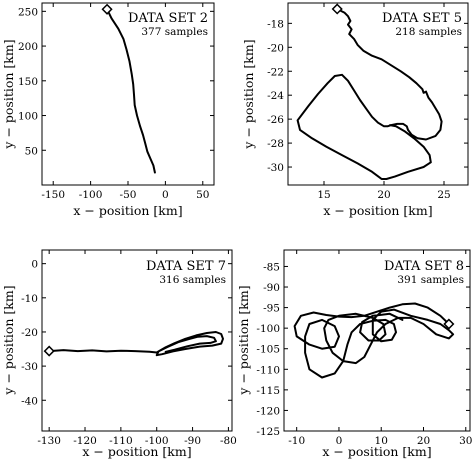 Image resolution: width=474 pixels, height=459 pixels. Describe the element at coordinates (186, 266) in the screenshot. I see `panel-title: DATA SET 7` at that location.